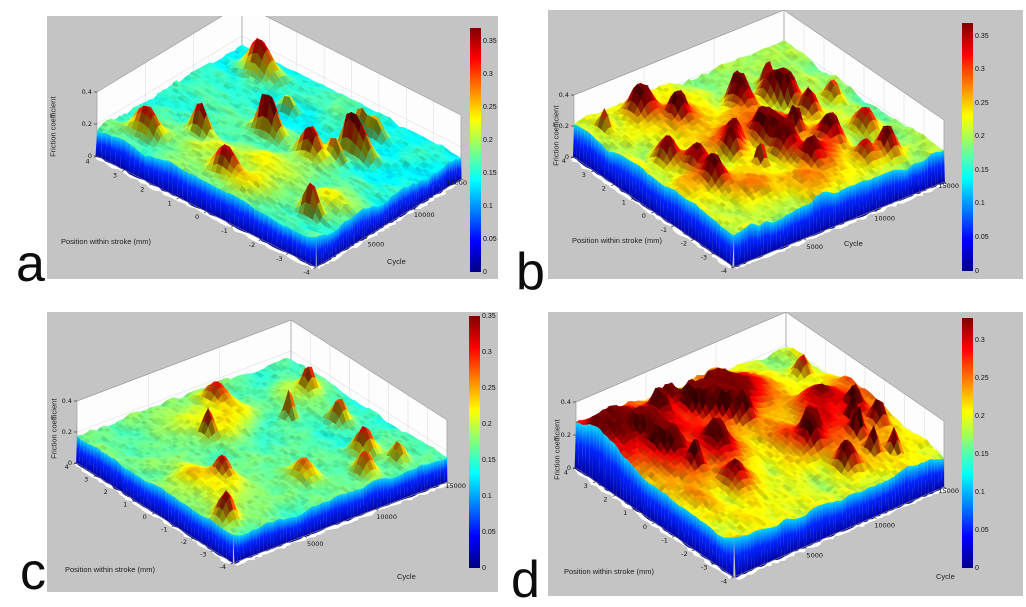 The image size is (1026, 607). I want to click on panel-letter-b: b, so click(530, 272).